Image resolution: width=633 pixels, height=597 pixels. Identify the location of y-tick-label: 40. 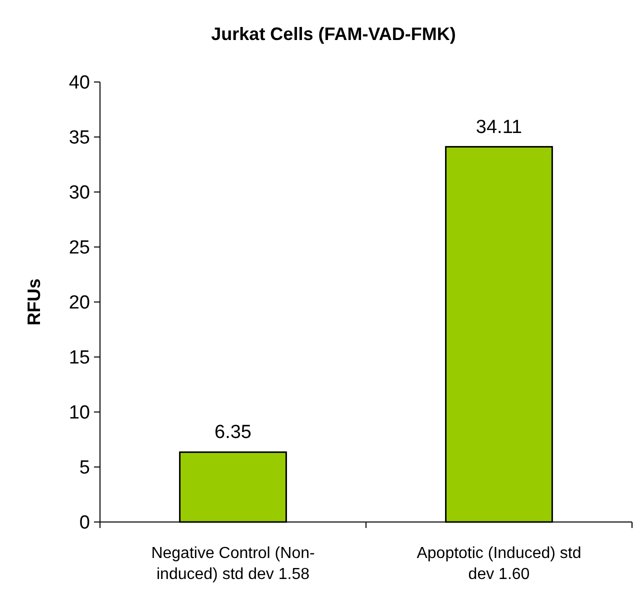
(79, 83).